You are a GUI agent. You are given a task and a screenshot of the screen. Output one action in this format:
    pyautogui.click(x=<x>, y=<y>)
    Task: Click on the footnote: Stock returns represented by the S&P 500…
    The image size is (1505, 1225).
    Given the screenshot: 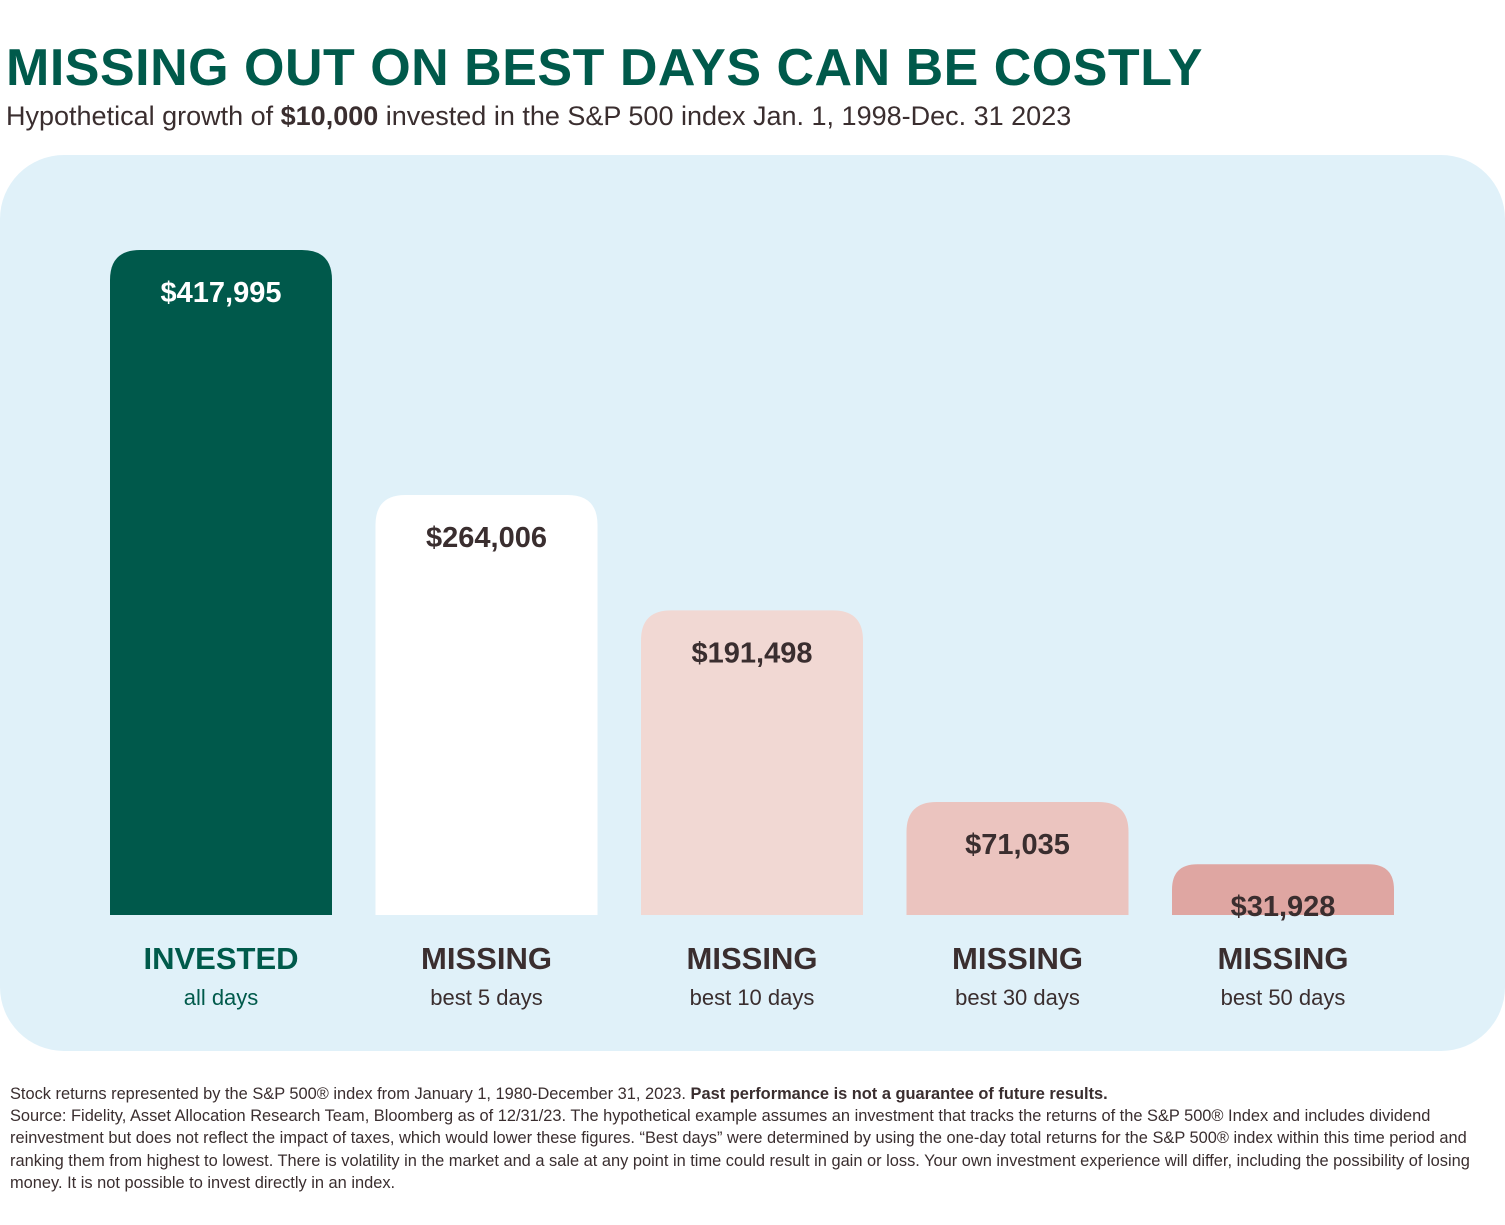 What is the action you would take?
    pyautogui.click(x=754, y=1138)
    